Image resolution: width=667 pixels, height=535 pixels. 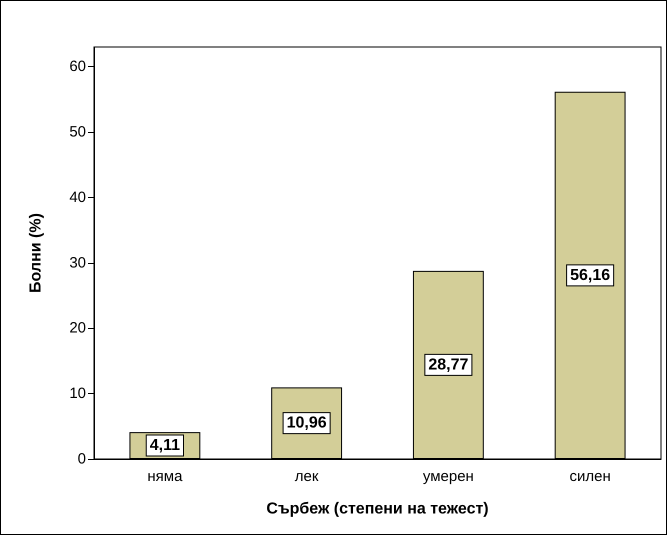 What do you see at coordinates (590, 476) in the screenshot?
I see `x-tick-label: силен` at bounding box center [590, 476].